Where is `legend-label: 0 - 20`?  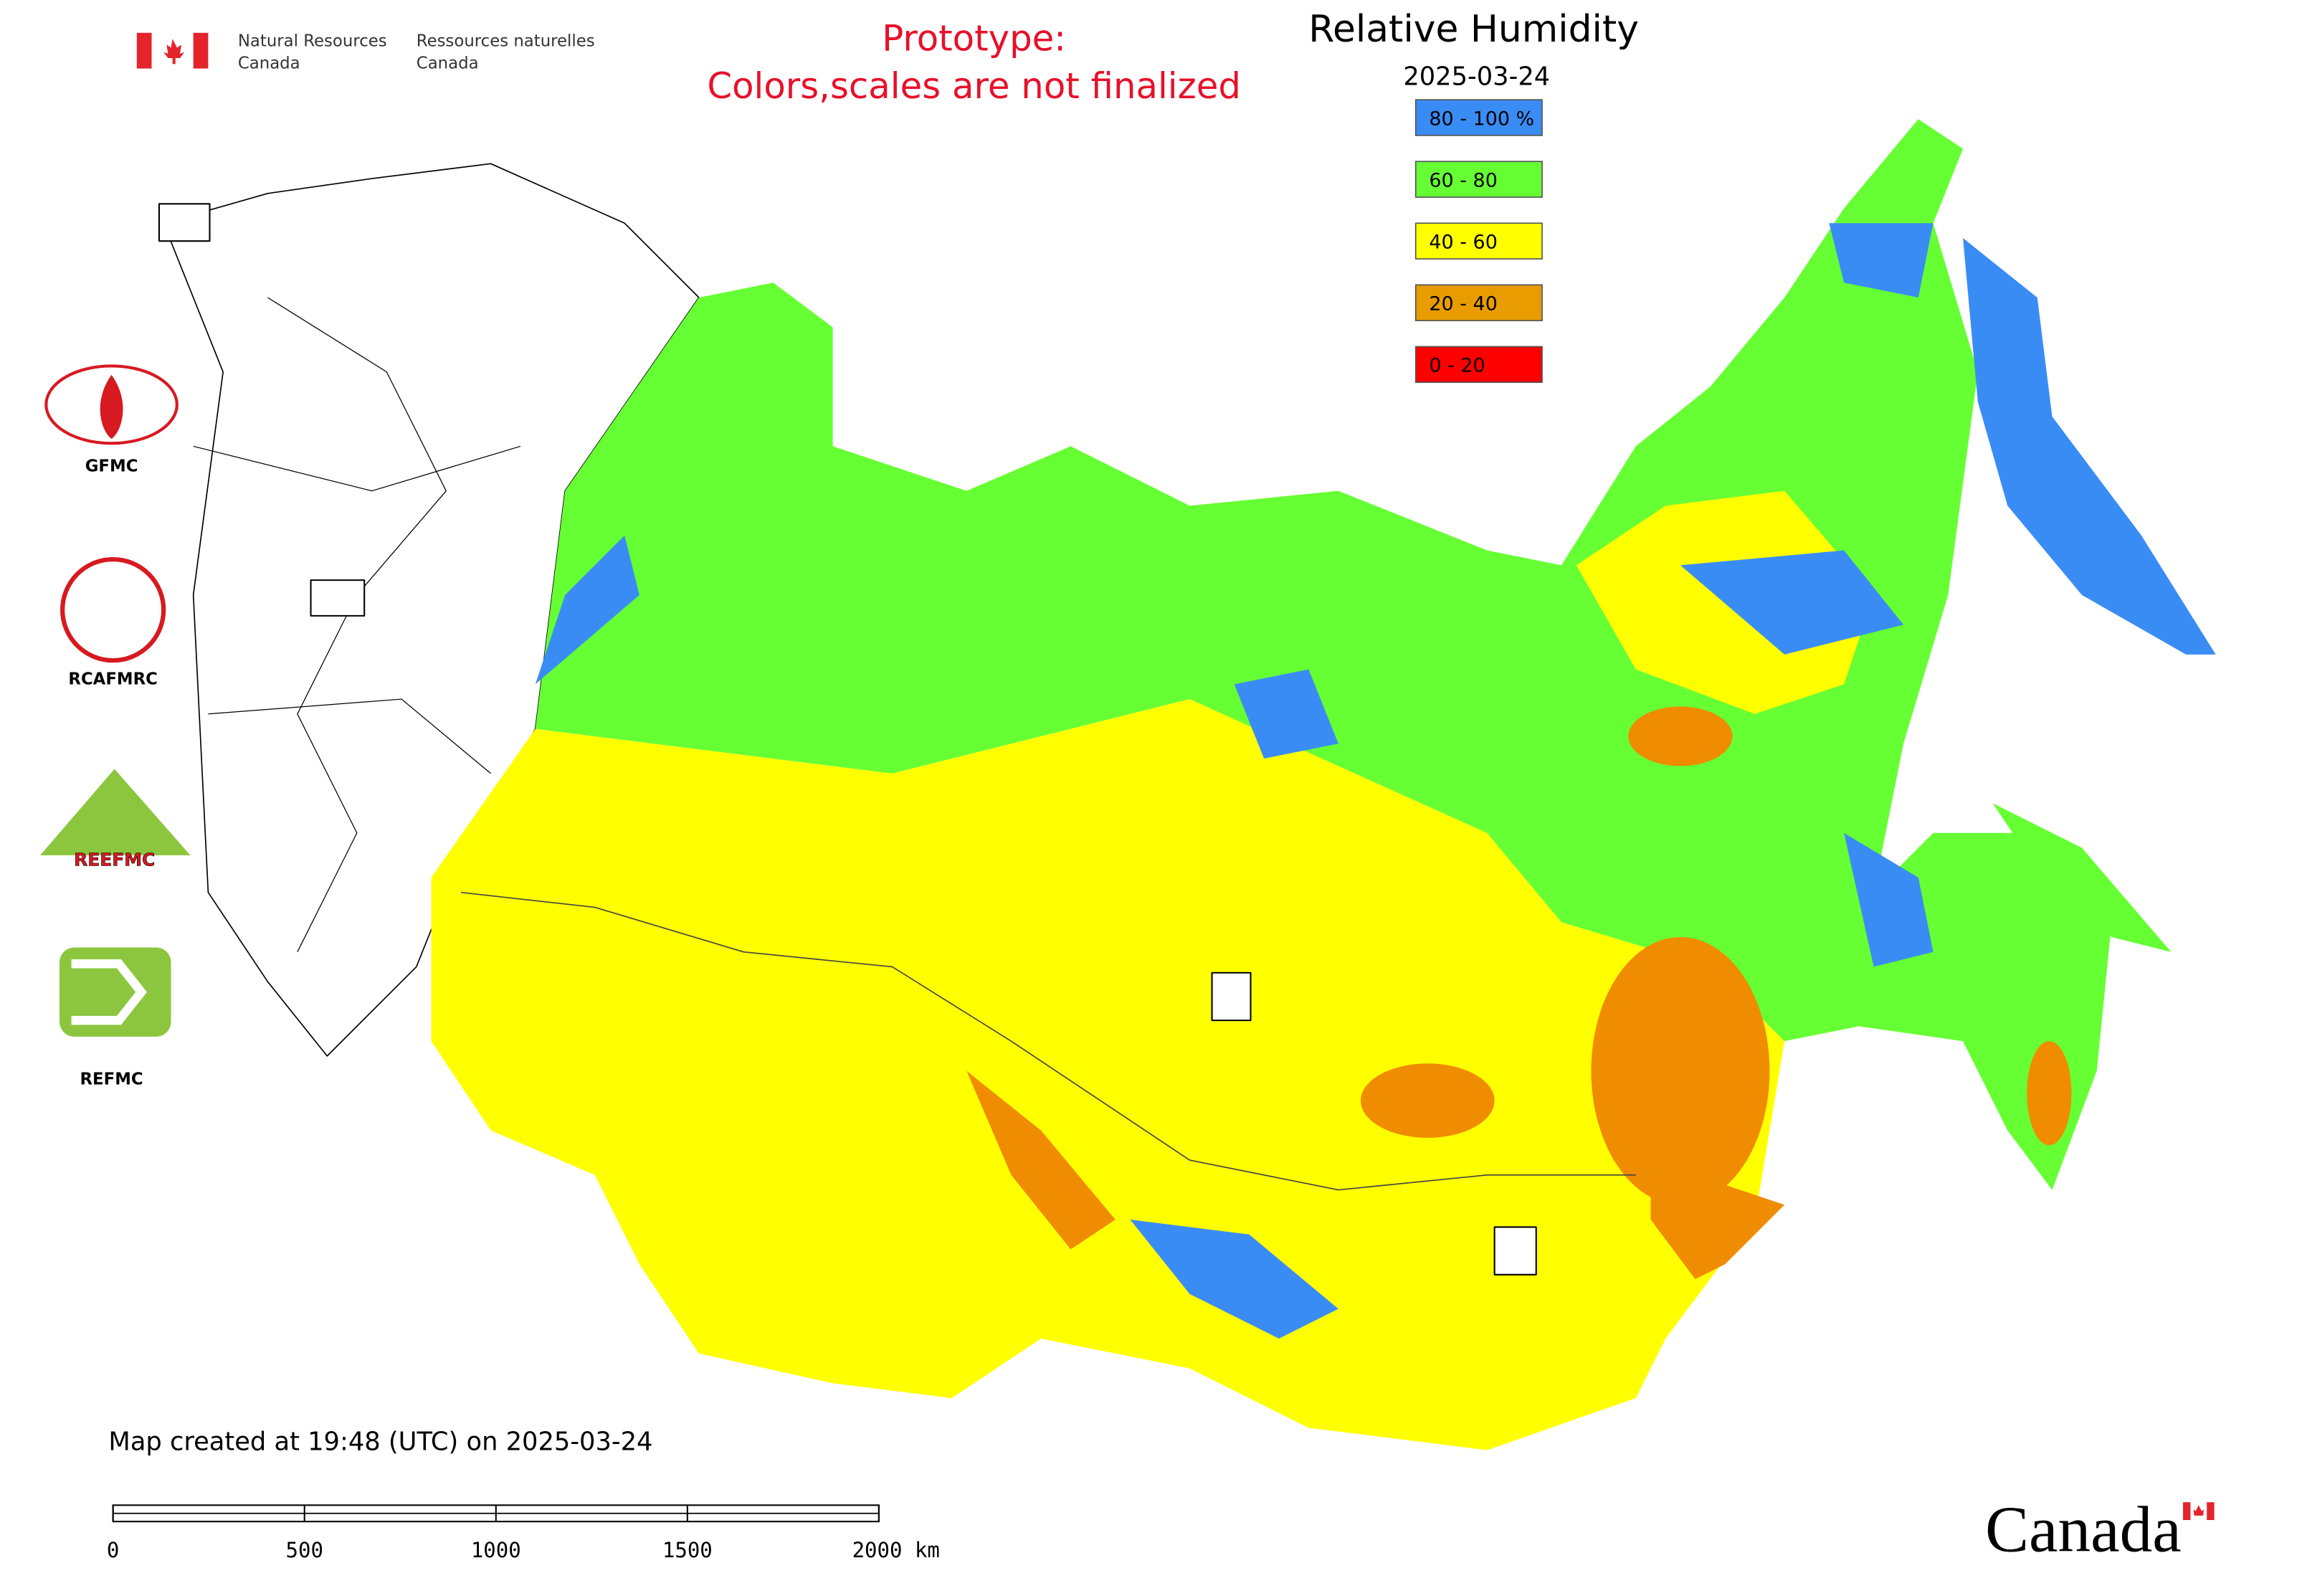 legend-label: 0 - 20 is located at coordinates (1457, 366).